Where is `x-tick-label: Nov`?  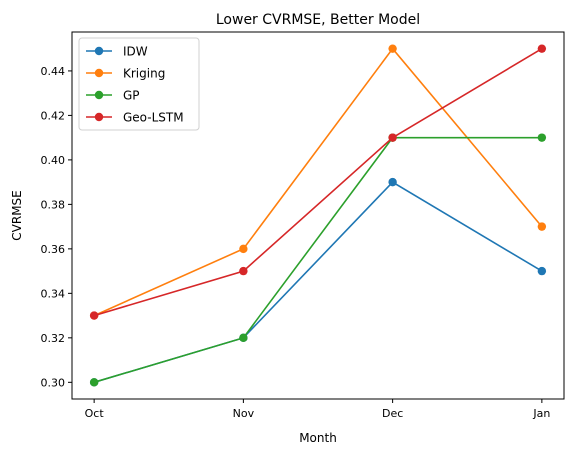
x-tick-label: Nov is located at coordinates (244, 413).